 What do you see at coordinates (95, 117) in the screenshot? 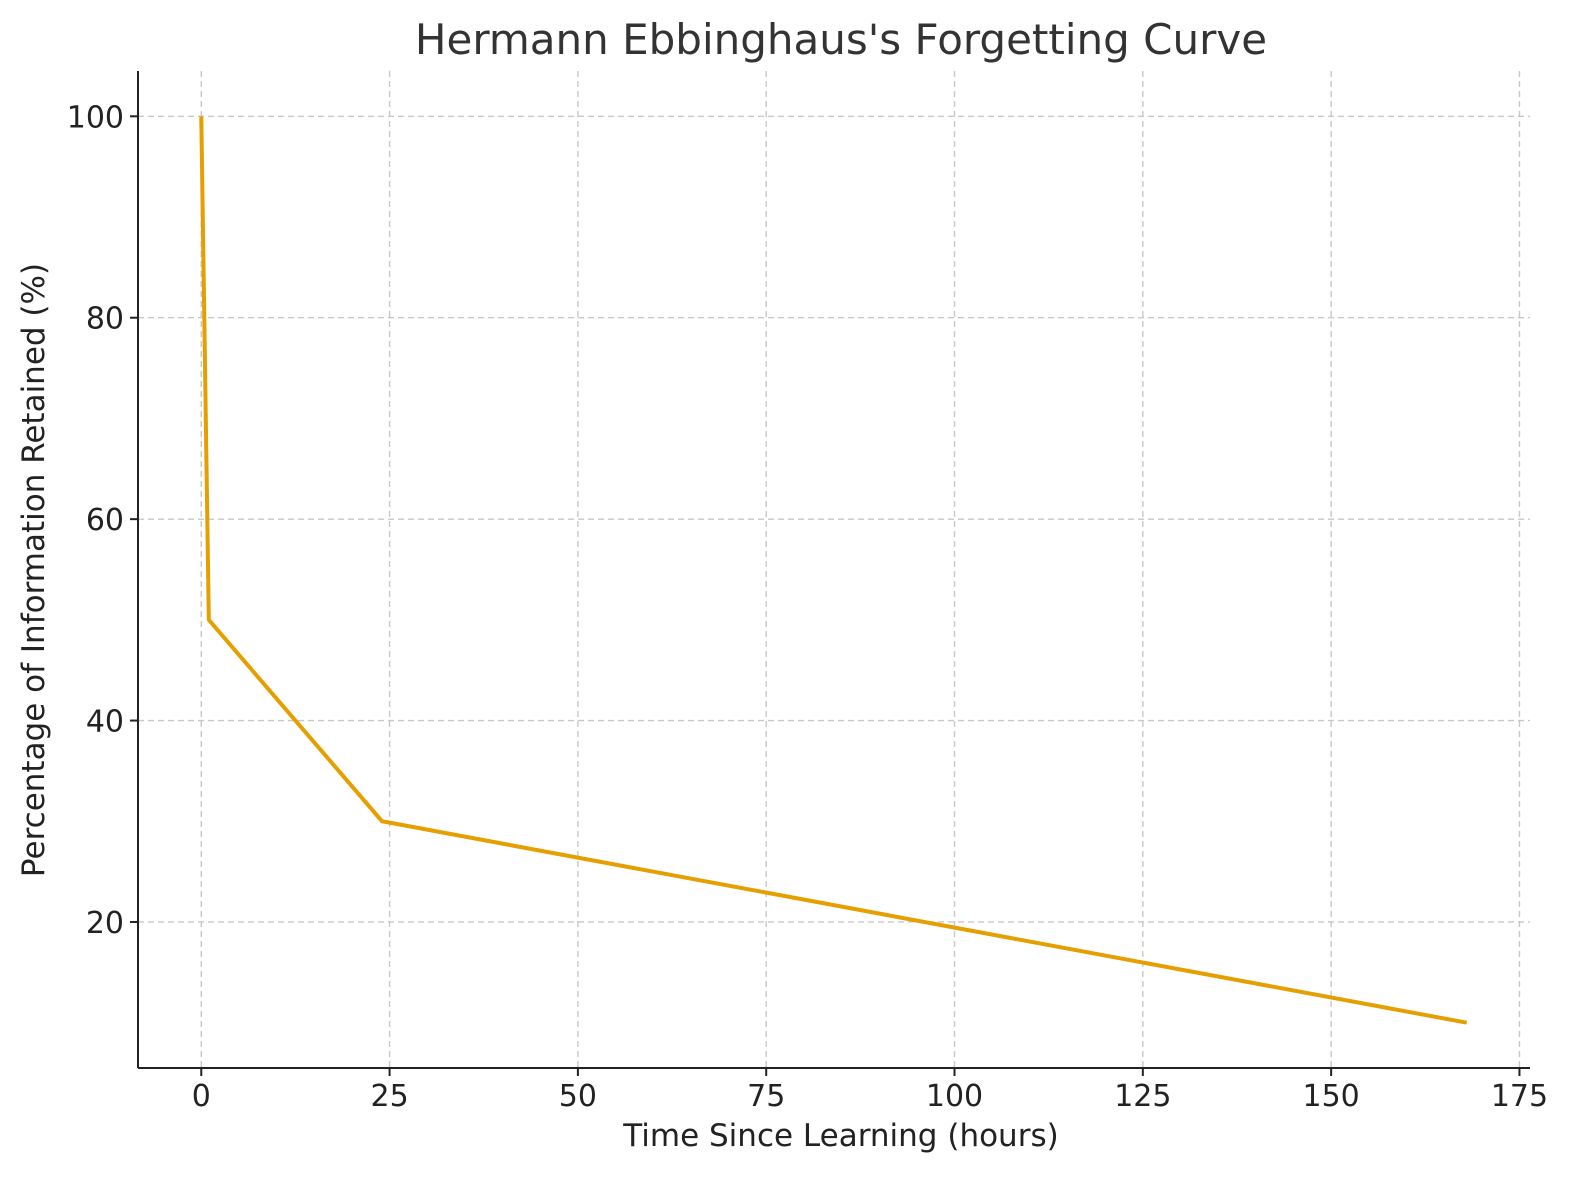
I see `y-tick-label: 100` at bounding box center [95, 117].